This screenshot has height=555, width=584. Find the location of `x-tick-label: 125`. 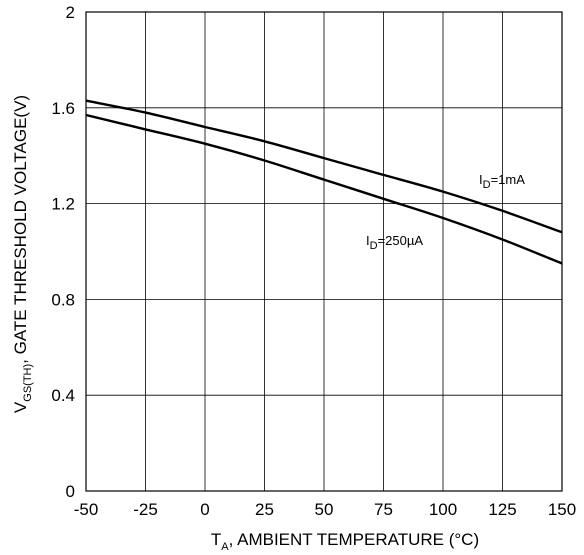

x-tick-label: 125 is located at coordinates (502, 509).